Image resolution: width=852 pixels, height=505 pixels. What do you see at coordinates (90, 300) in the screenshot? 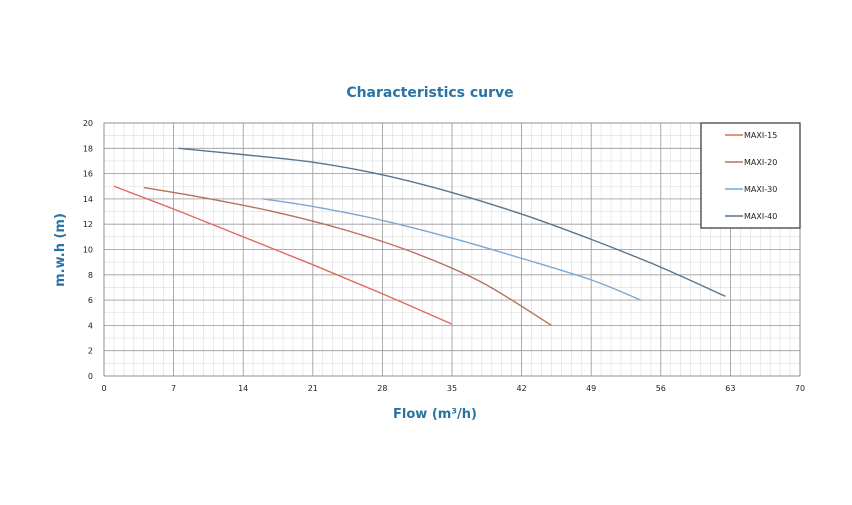
I see `y-tick-label: 6` at bounding box center [90, 300].